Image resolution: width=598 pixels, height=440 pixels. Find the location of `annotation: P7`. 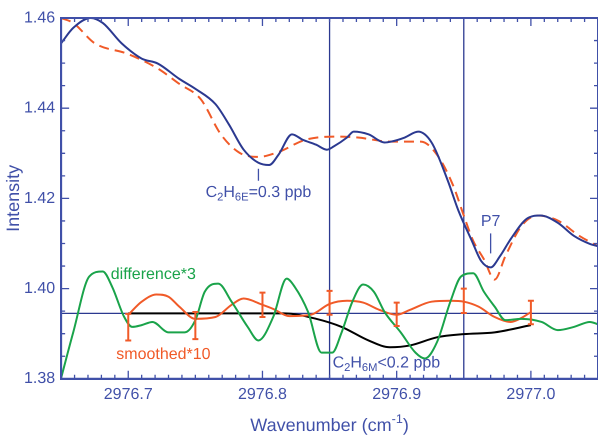

annotation: P7 is located at coordinates (490, 221).